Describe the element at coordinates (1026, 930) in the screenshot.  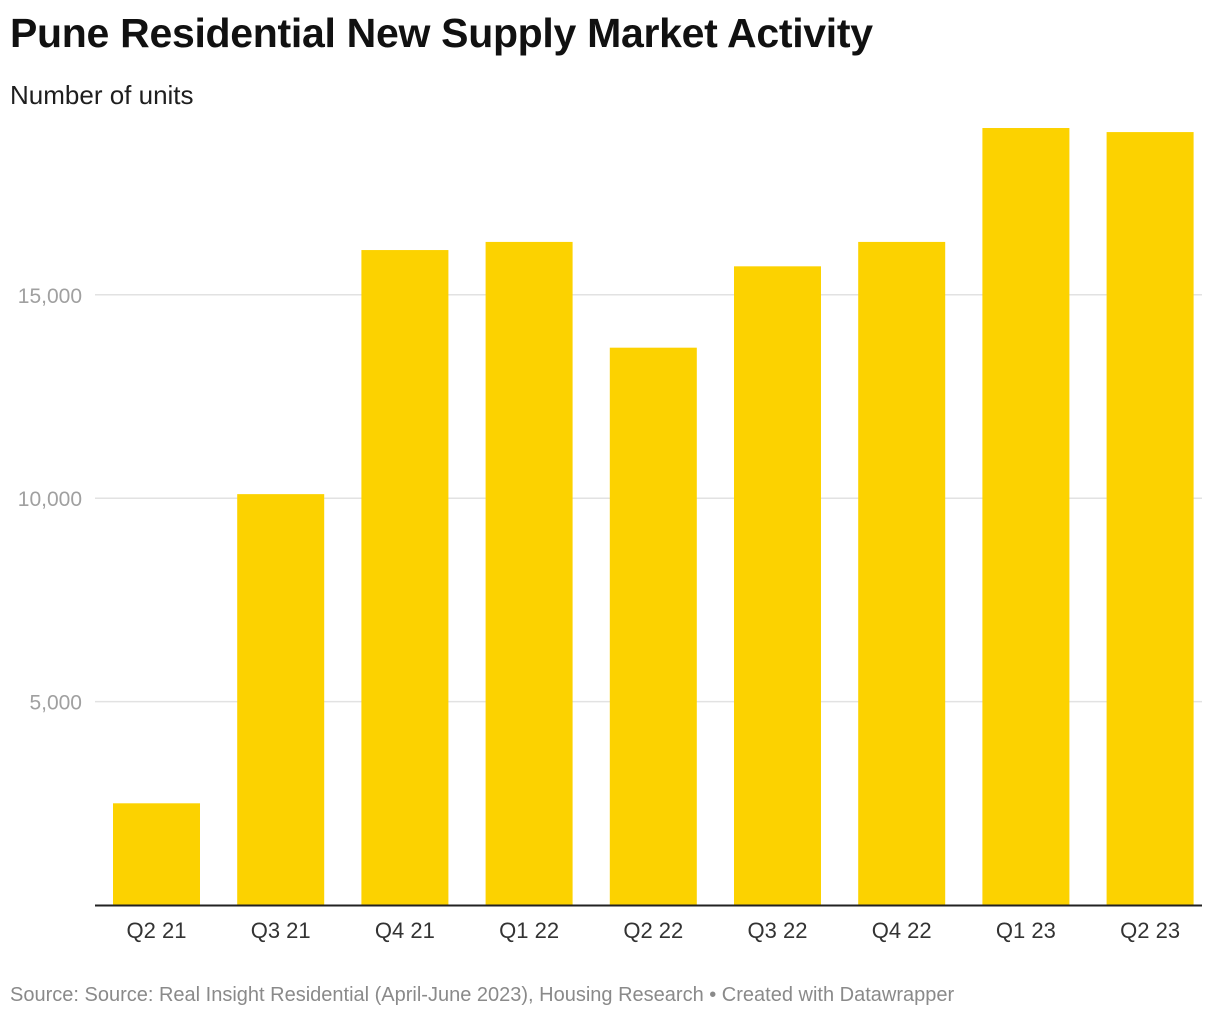
I see `x-tick-label: Q1 23` at that location.